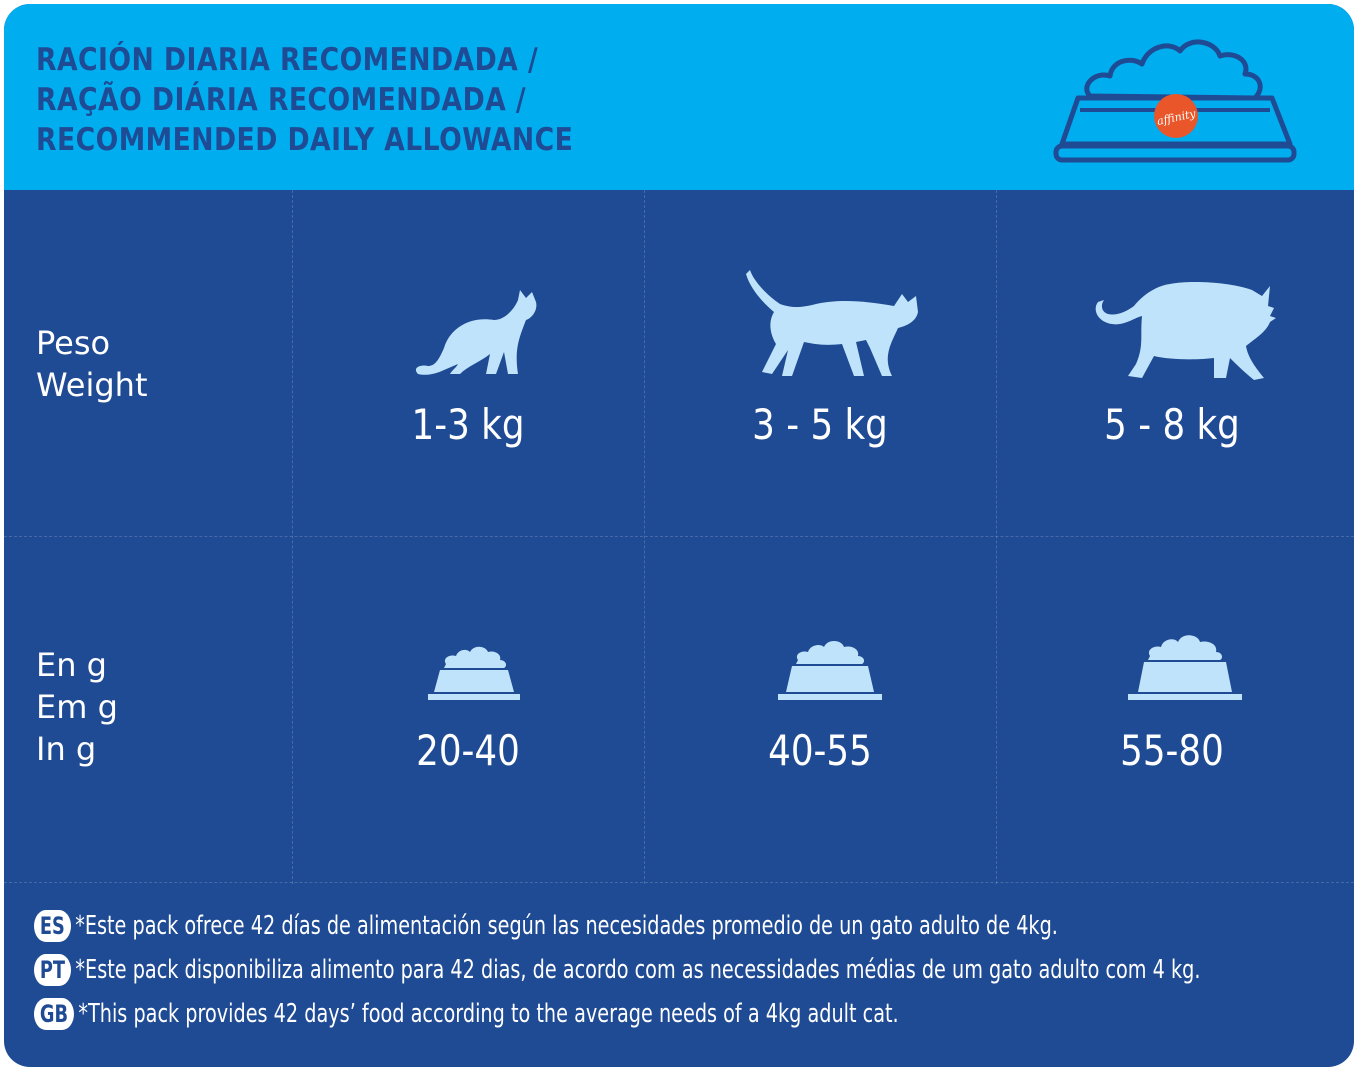 The height and width of the screenshot is (1071, 1359). I want to click on grams-value-medium: 40-55, so click(820, 750).